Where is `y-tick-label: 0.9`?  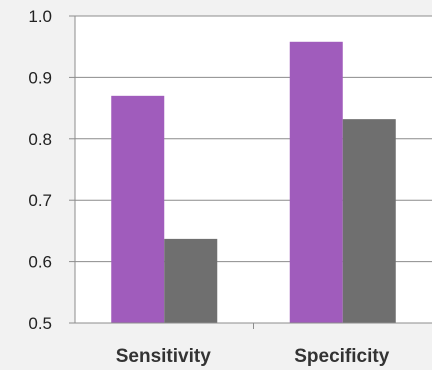
y-tick-label: 0.9 is located at coordinates (40, 77).